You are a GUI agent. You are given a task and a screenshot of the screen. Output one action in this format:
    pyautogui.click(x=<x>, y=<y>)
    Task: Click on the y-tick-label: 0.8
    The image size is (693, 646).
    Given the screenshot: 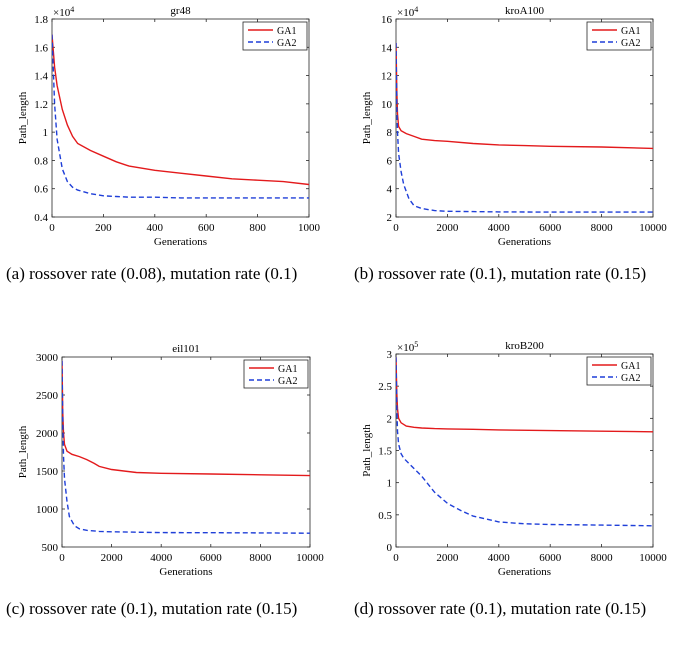 What is the action you would take?
    pyautogui.click(x=41, y=161)
    